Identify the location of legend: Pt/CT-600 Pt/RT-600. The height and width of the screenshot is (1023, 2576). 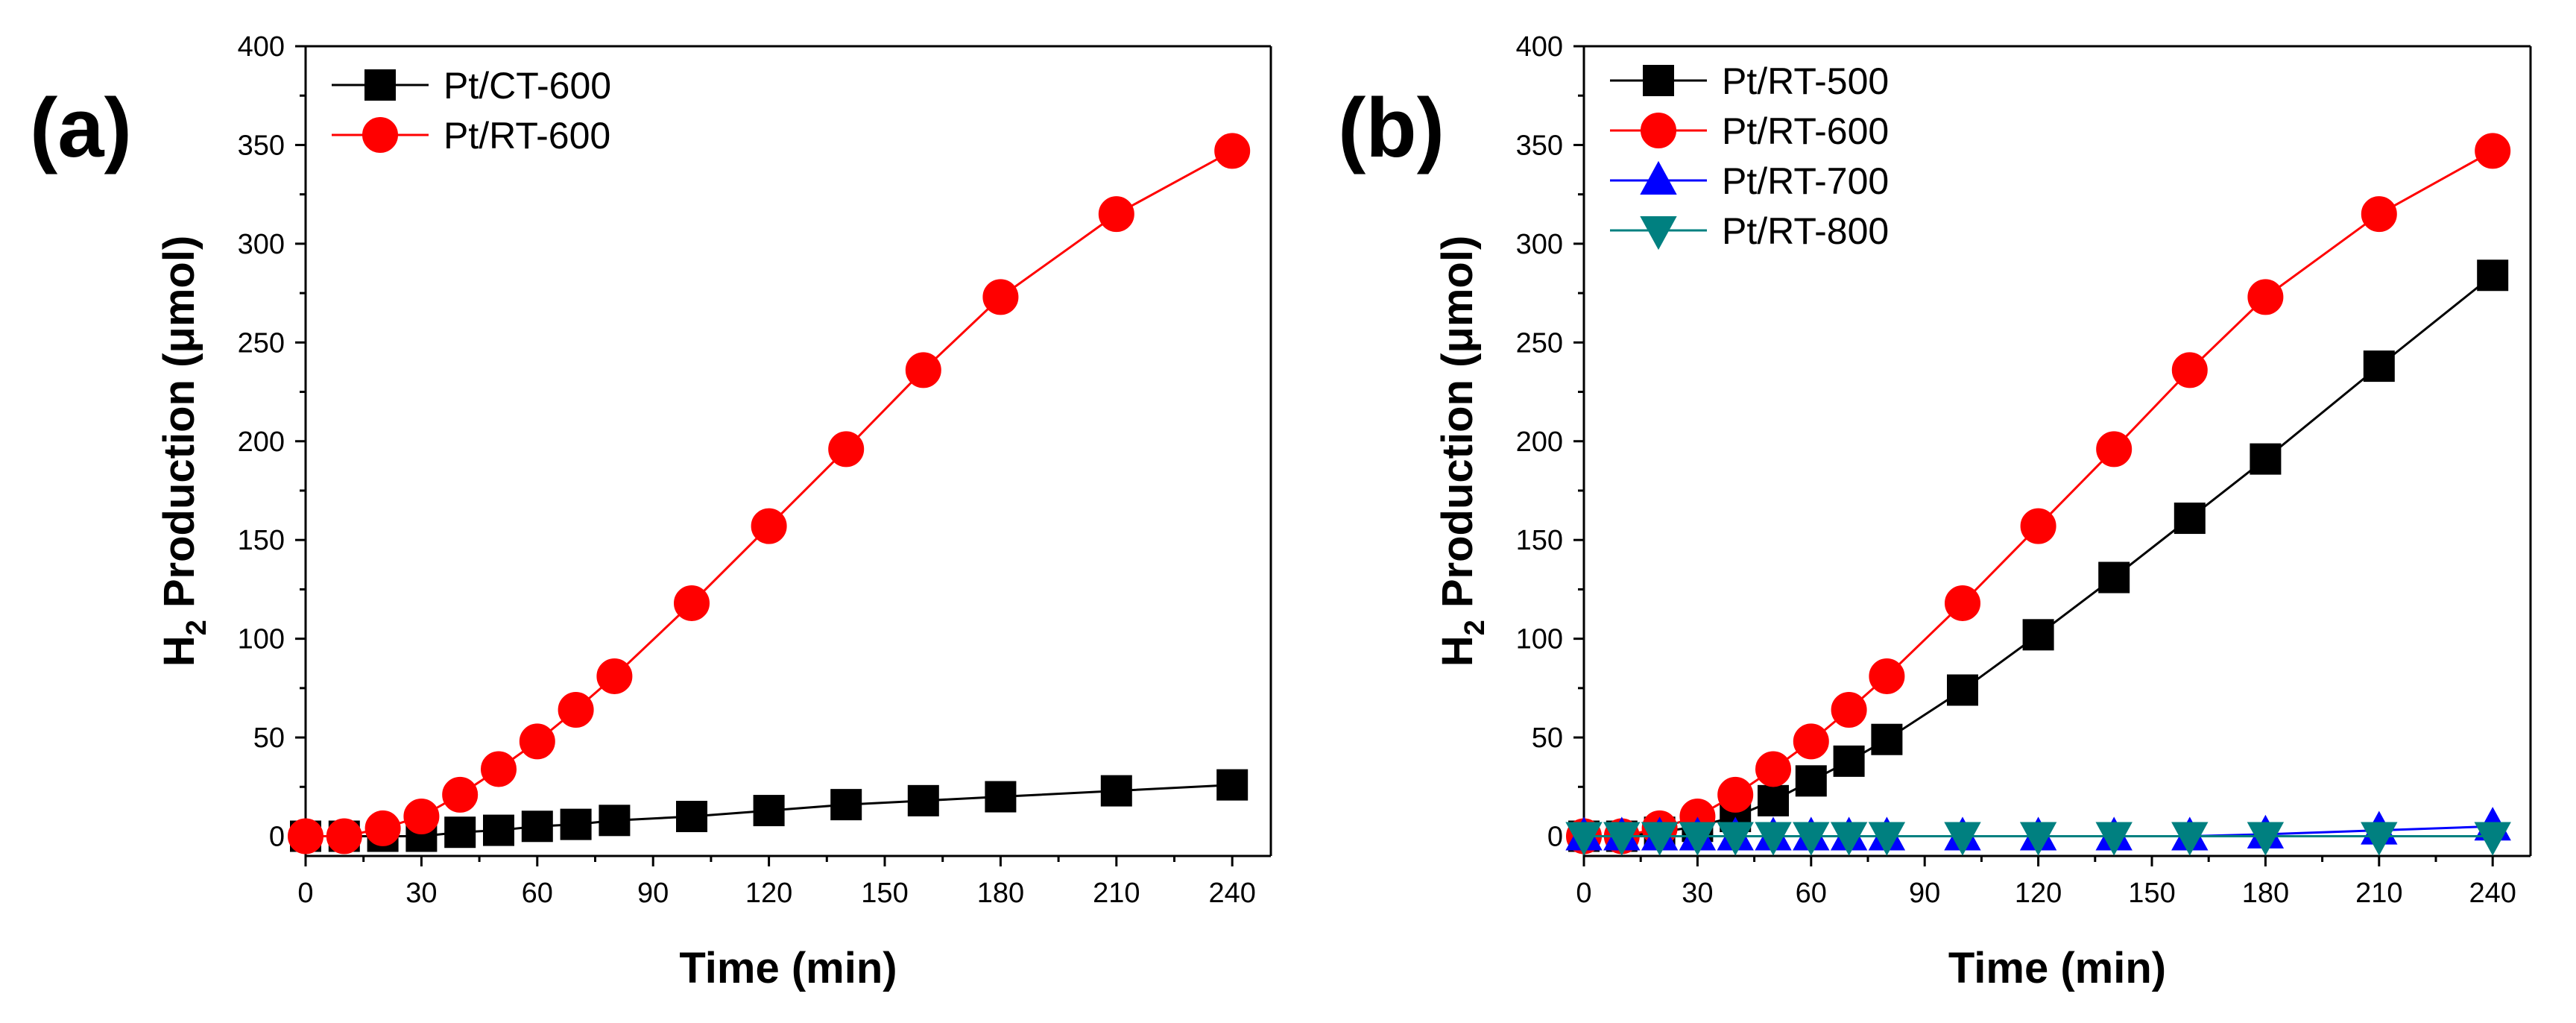
(472, 111).